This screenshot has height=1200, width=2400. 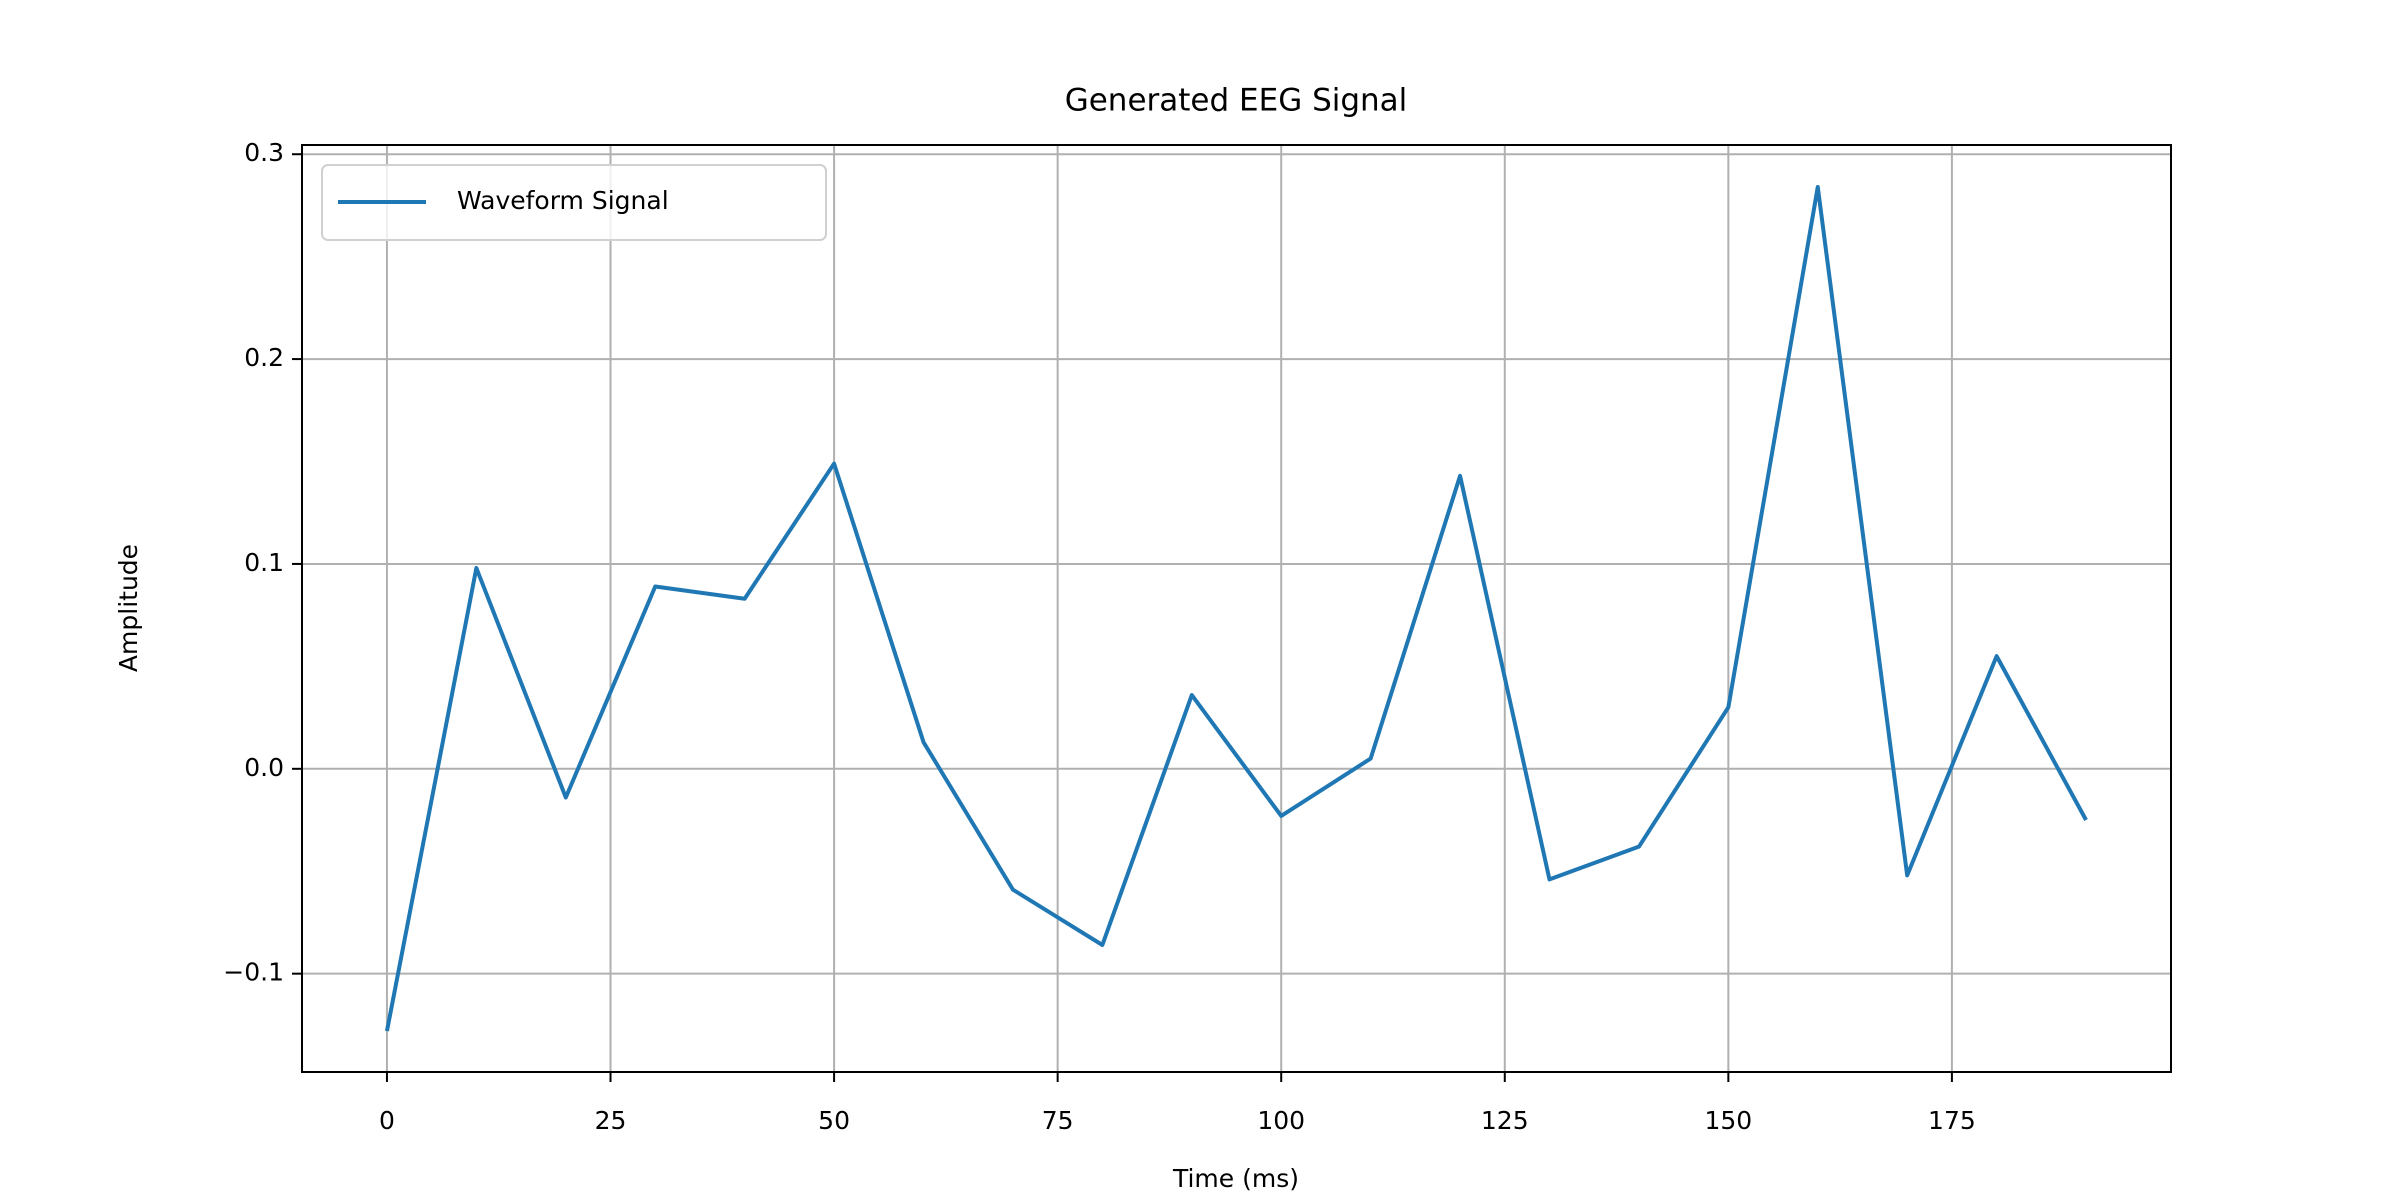 I want to click on y-tick-label: 0.0, so click(x=264, y=767).